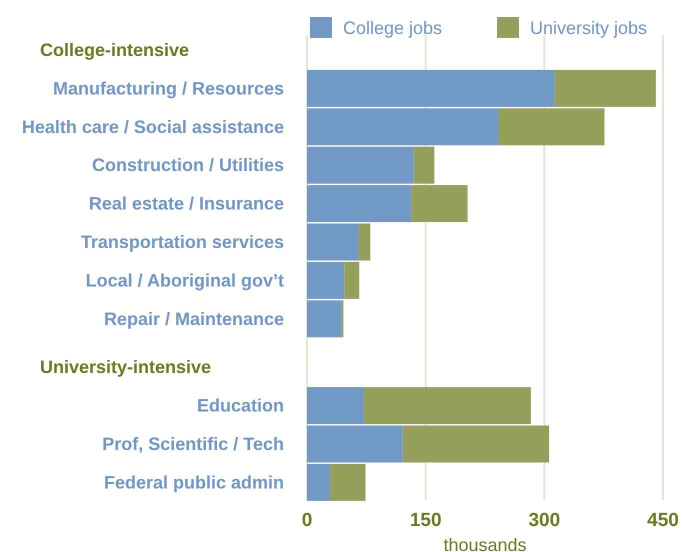 This screenshot has width=682, height=552. I want to click on y-tick-label: Federal public admin, so click(194, 482).